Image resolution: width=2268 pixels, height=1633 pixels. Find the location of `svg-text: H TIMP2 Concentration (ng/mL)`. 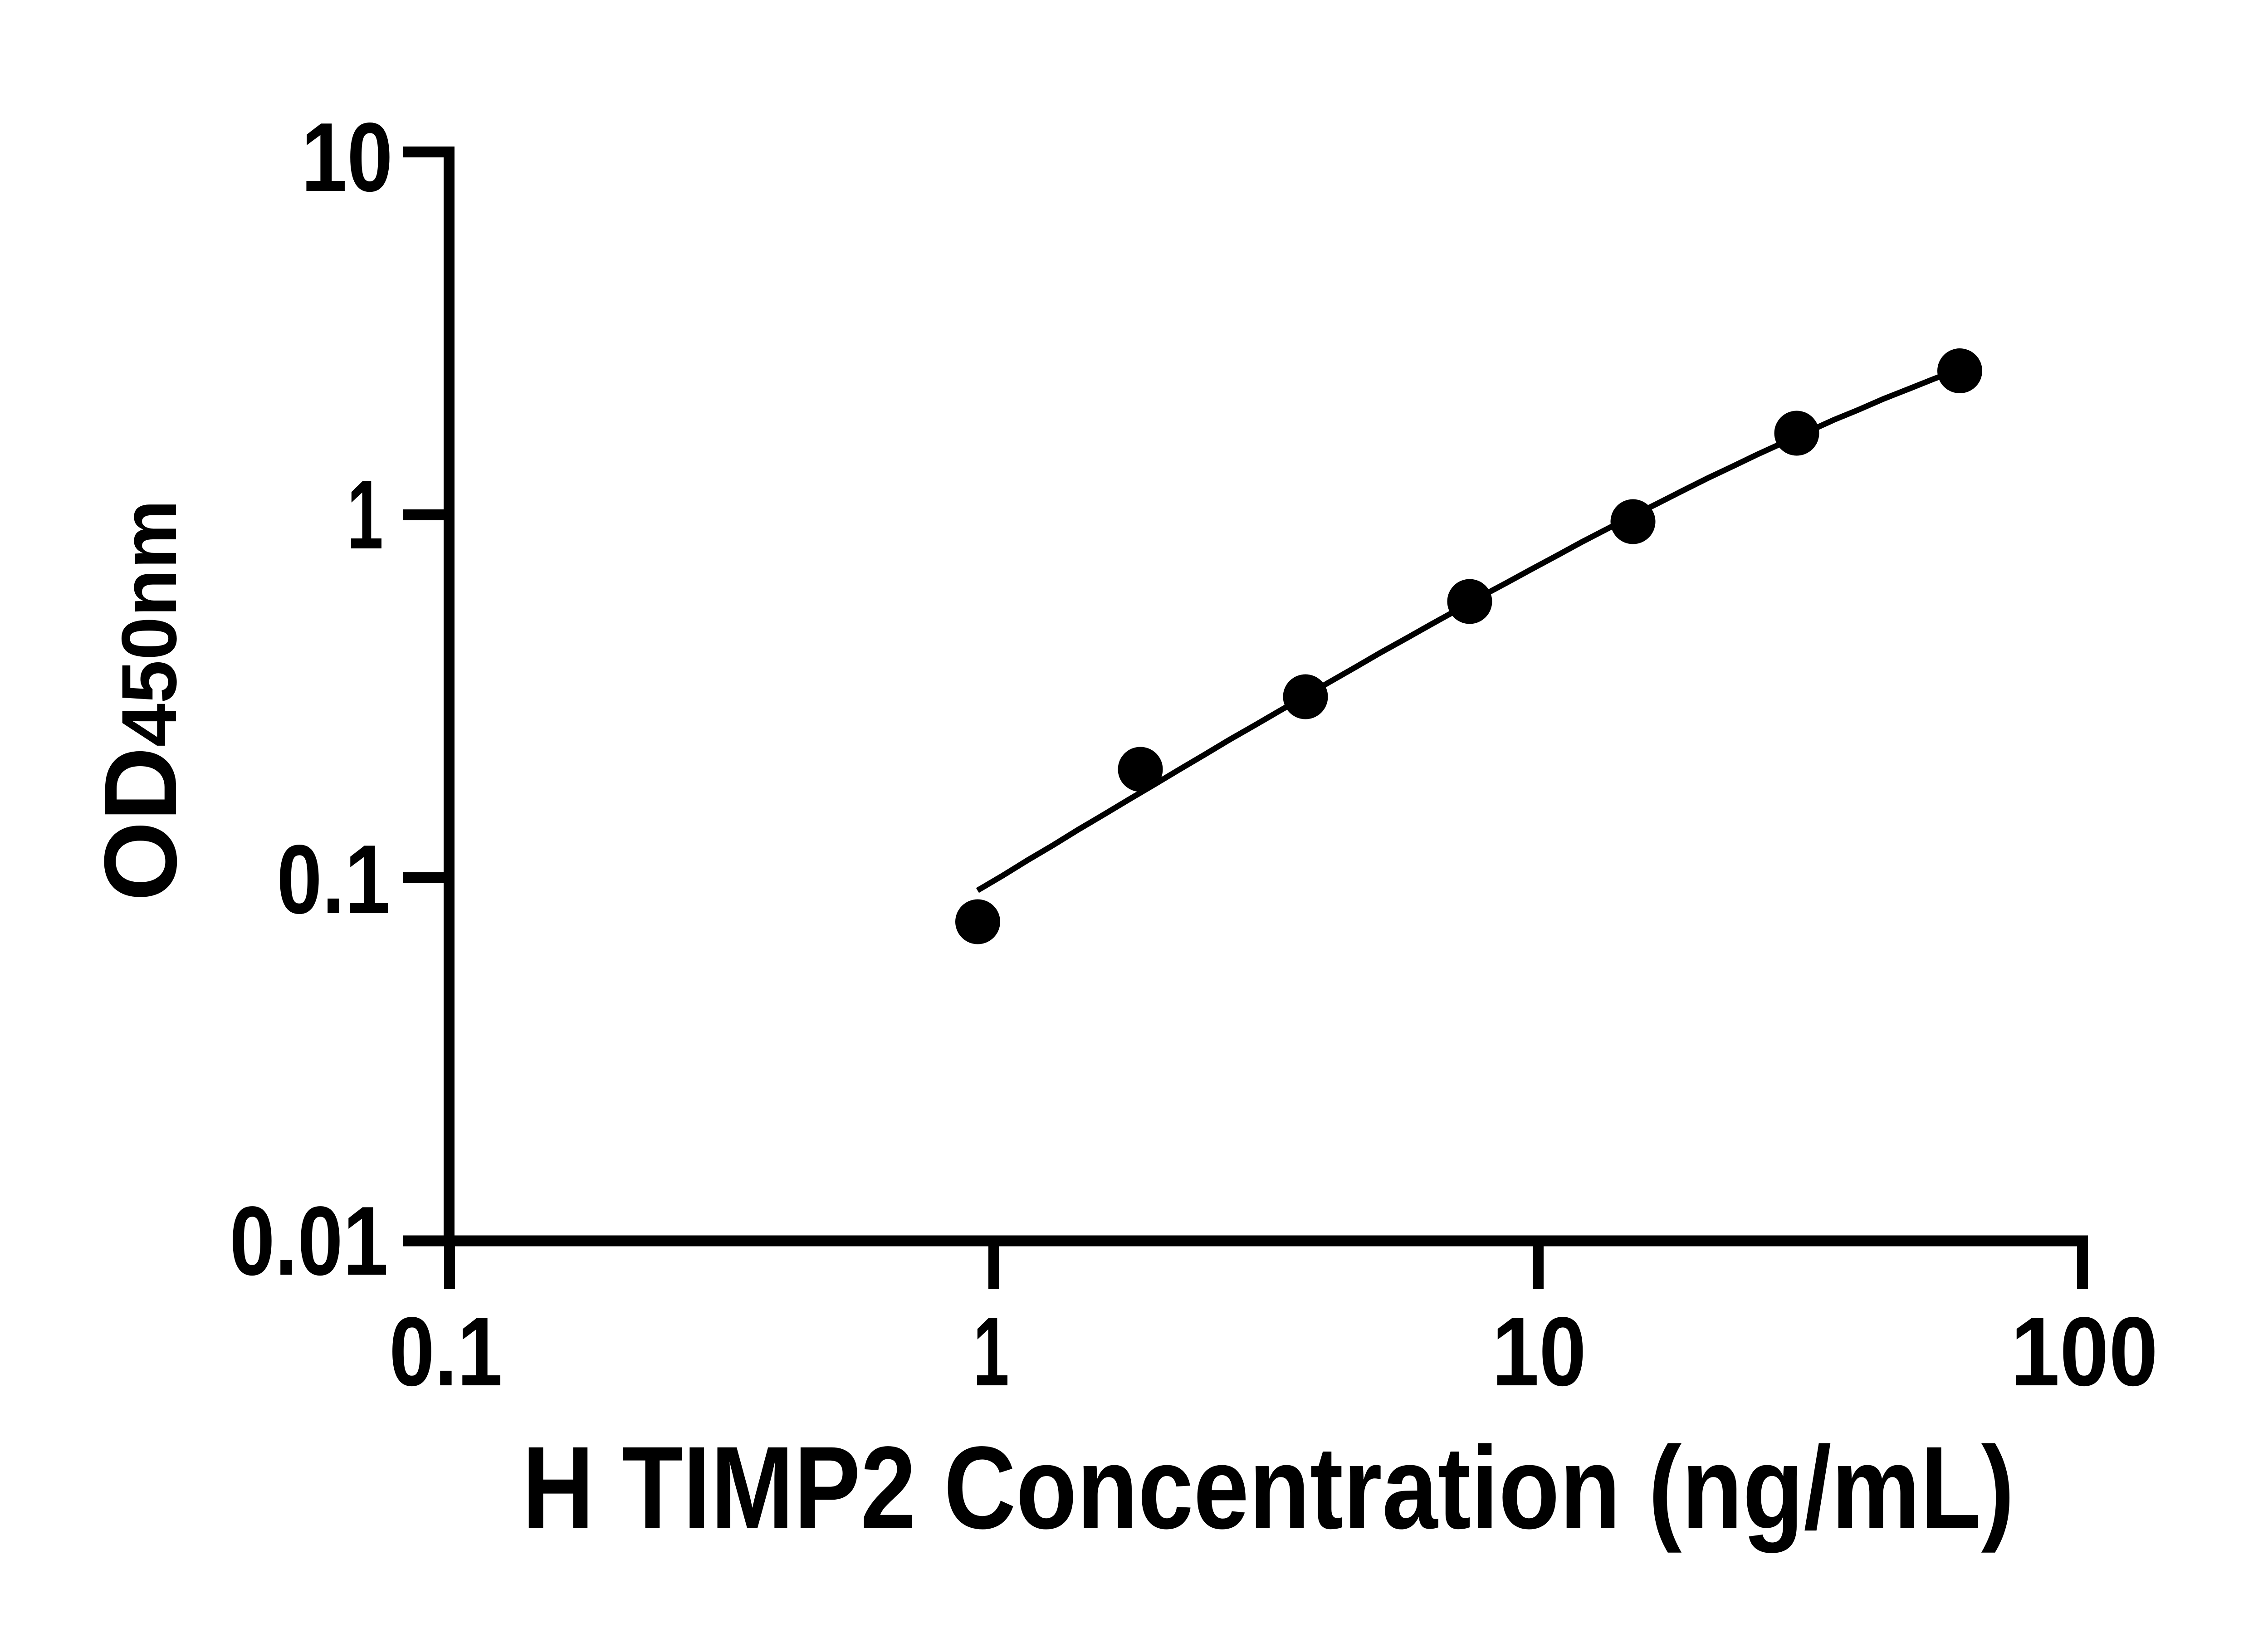

svg-text: H TIMP2 Concentration (ng/mL) is located at coordinates (1268, 1488).